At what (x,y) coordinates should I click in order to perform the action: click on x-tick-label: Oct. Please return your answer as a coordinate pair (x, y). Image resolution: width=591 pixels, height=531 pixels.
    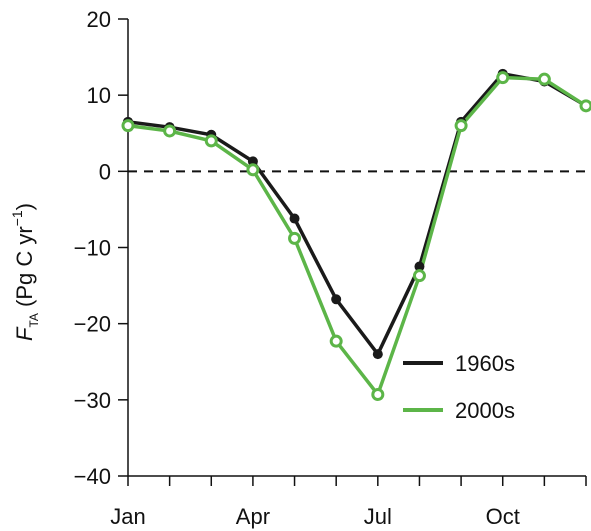
    Looking at the image, I should click on (503, 516).